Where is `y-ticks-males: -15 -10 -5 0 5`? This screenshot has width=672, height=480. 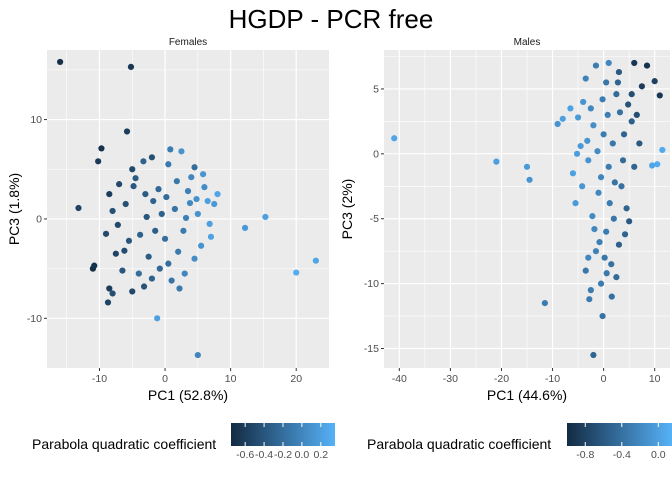 y-ticks-males: -15 -10 -5 0 5 is located at coordinates (374, 219).